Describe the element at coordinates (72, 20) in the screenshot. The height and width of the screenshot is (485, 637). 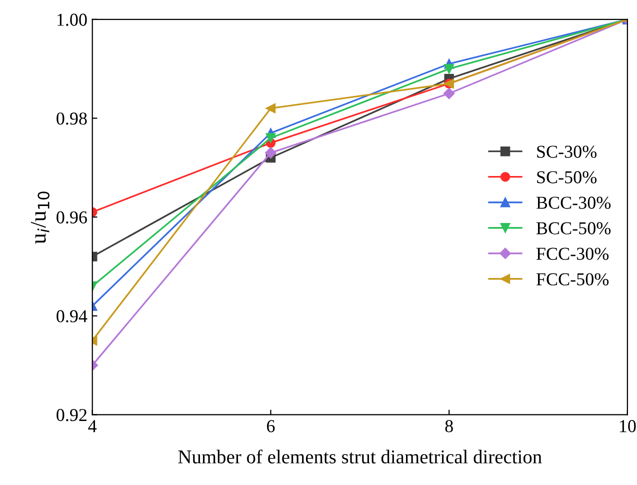
I see `y-tick-label: 1.00` at that location.